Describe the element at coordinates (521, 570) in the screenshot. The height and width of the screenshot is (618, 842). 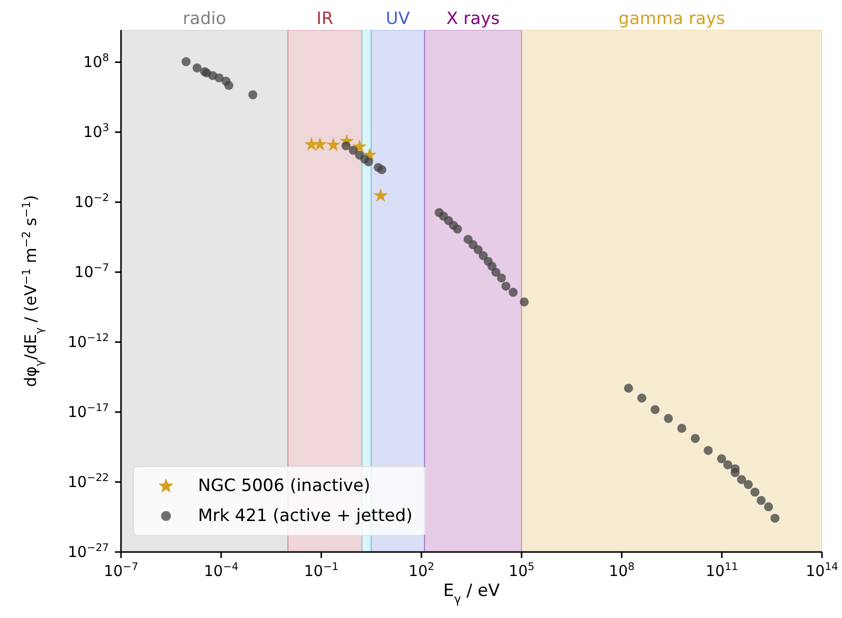
I see `x-tick-label: 10$^{5}$` at that location.